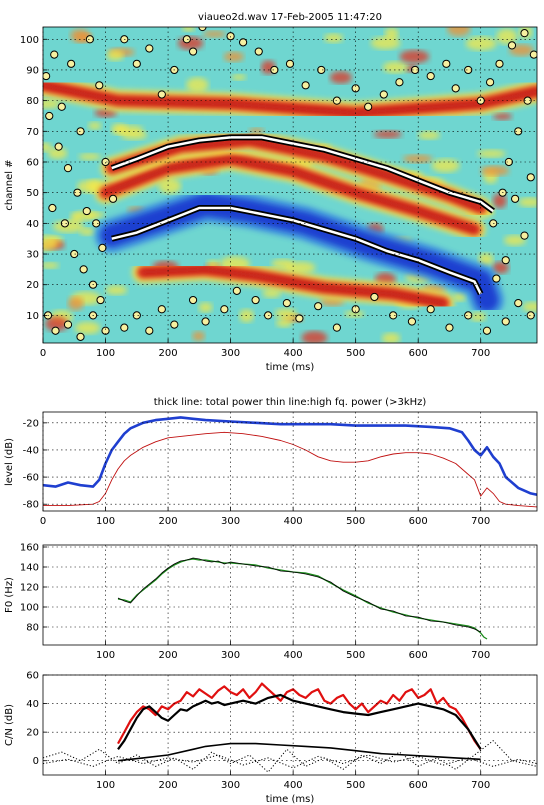 The width and height of the screenshot is (544, 805). I want to click on panel-2-xtick-label-5: 600, so click(418, 655).